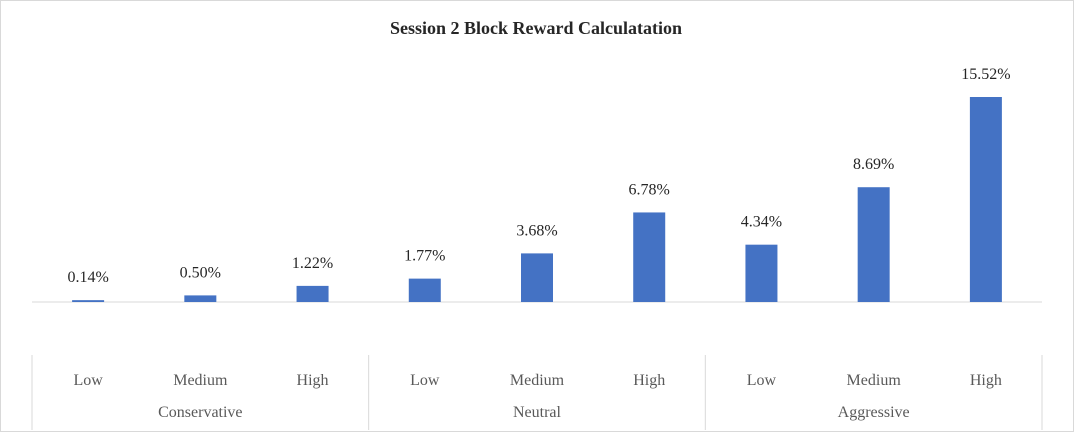  What do you see at coordinates (200, 272) in the screenshot?
I see `data-label: 0.50%` at bounding box center [200, 272].